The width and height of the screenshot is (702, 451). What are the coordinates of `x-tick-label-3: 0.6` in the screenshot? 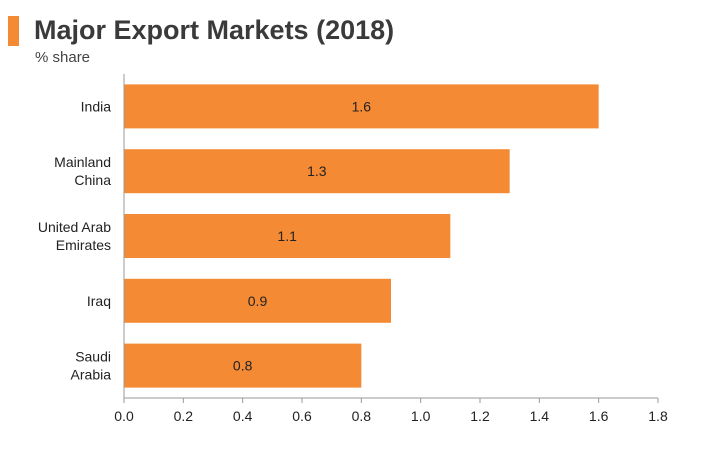 It's located at (302, 416).